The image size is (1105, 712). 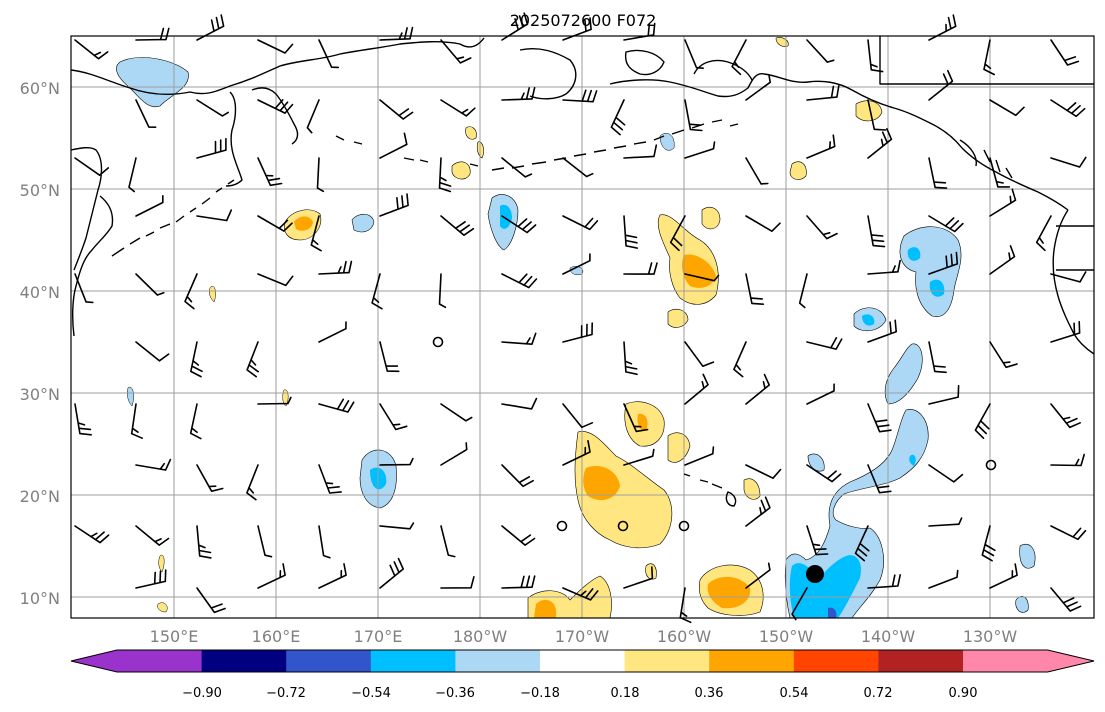 I want to click on colorbar-tick-label: −0.72, so click(x=286, y=693).